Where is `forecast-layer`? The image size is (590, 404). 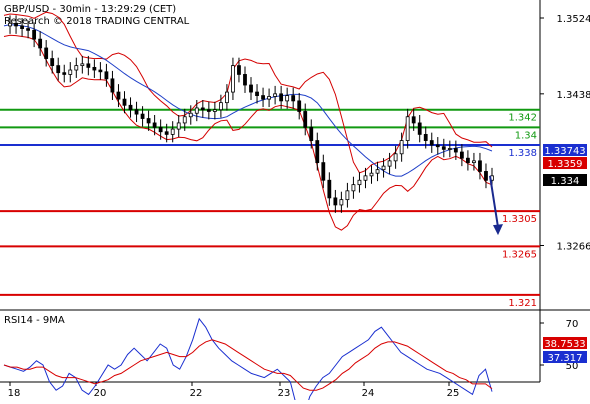
forecast-layer is located at coordinates (496, 205).